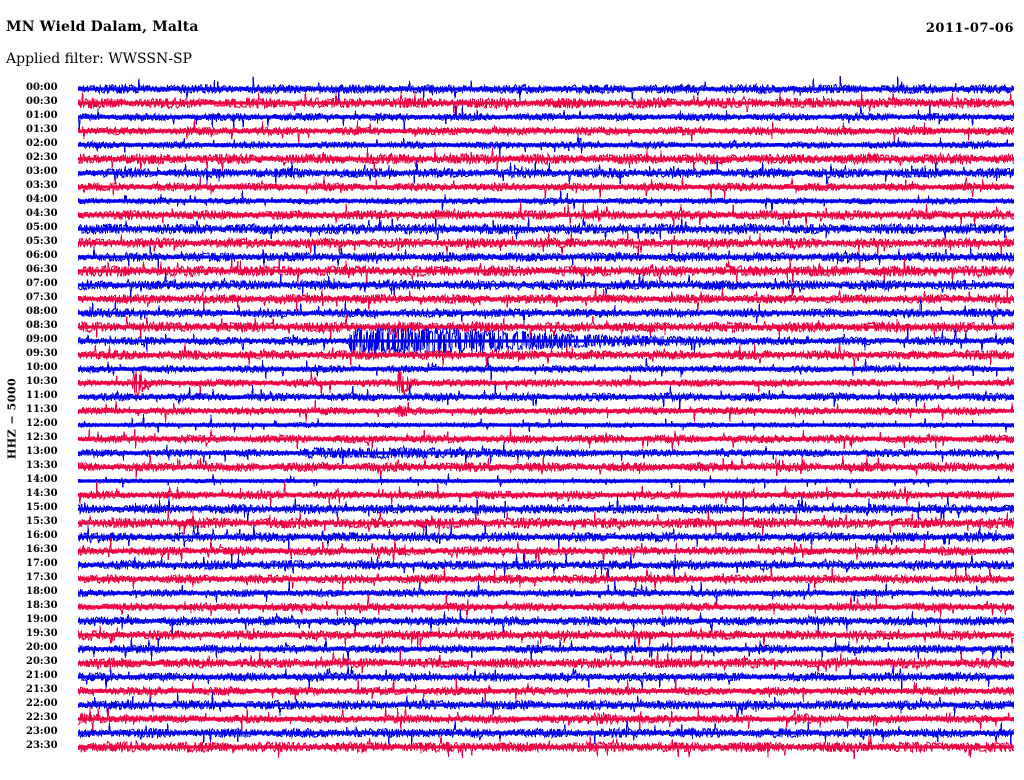  I want to click on trace-time-label: 17:30, so click(42, 577).